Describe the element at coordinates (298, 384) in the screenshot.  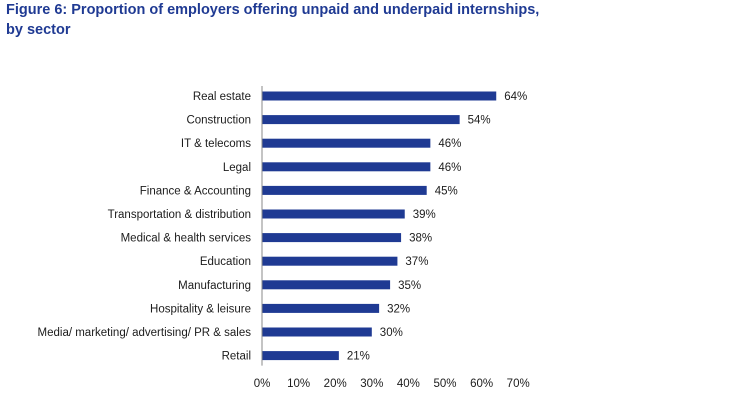
I see `x-tick-label: 10%` at that location.